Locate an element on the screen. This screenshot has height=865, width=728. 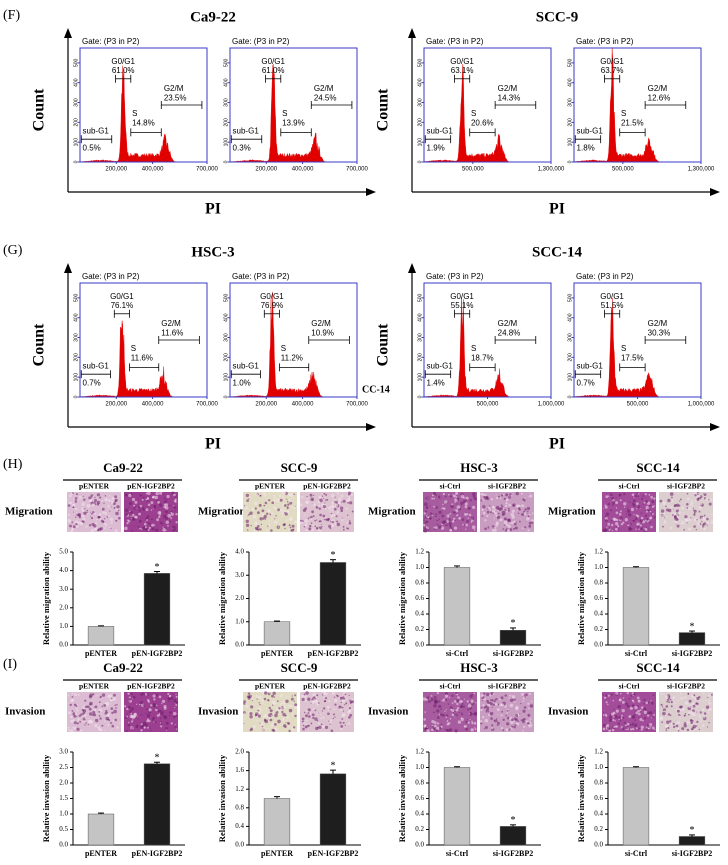
y-tick-label: 200 is located at coordinates (226, 122).